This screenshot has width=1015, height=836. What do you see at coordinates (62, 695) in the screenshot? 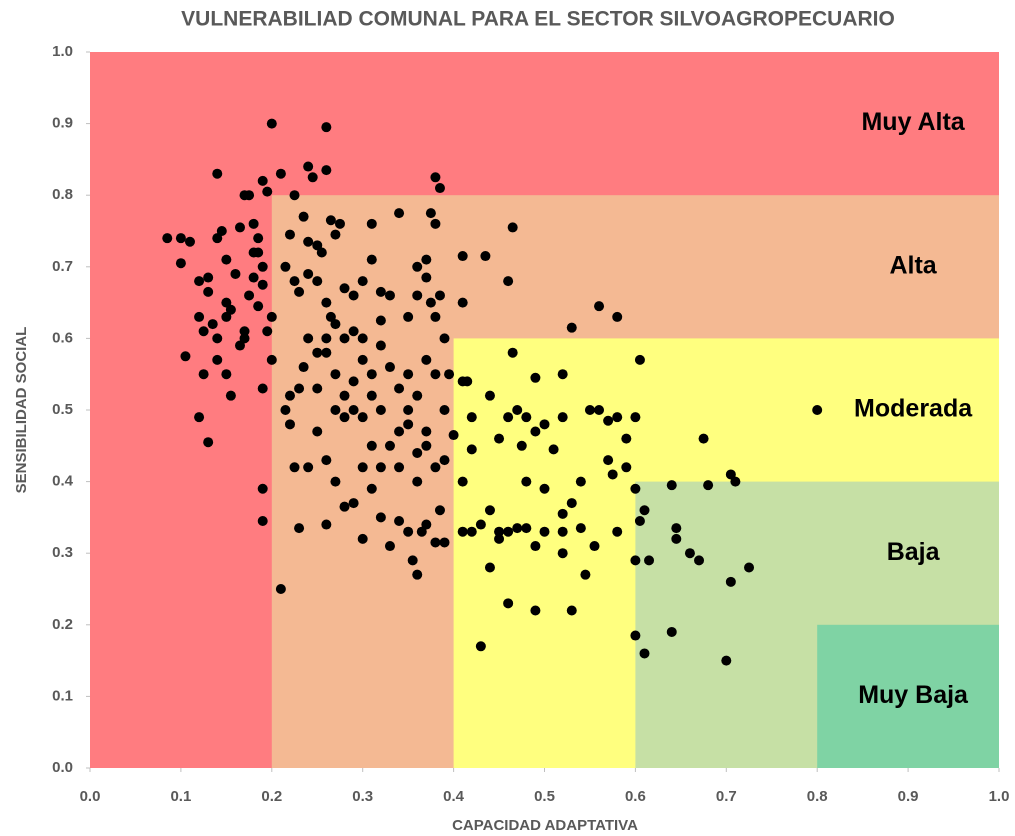
I see `y-tick-label: 0.1` at bounding box center [62, 695].